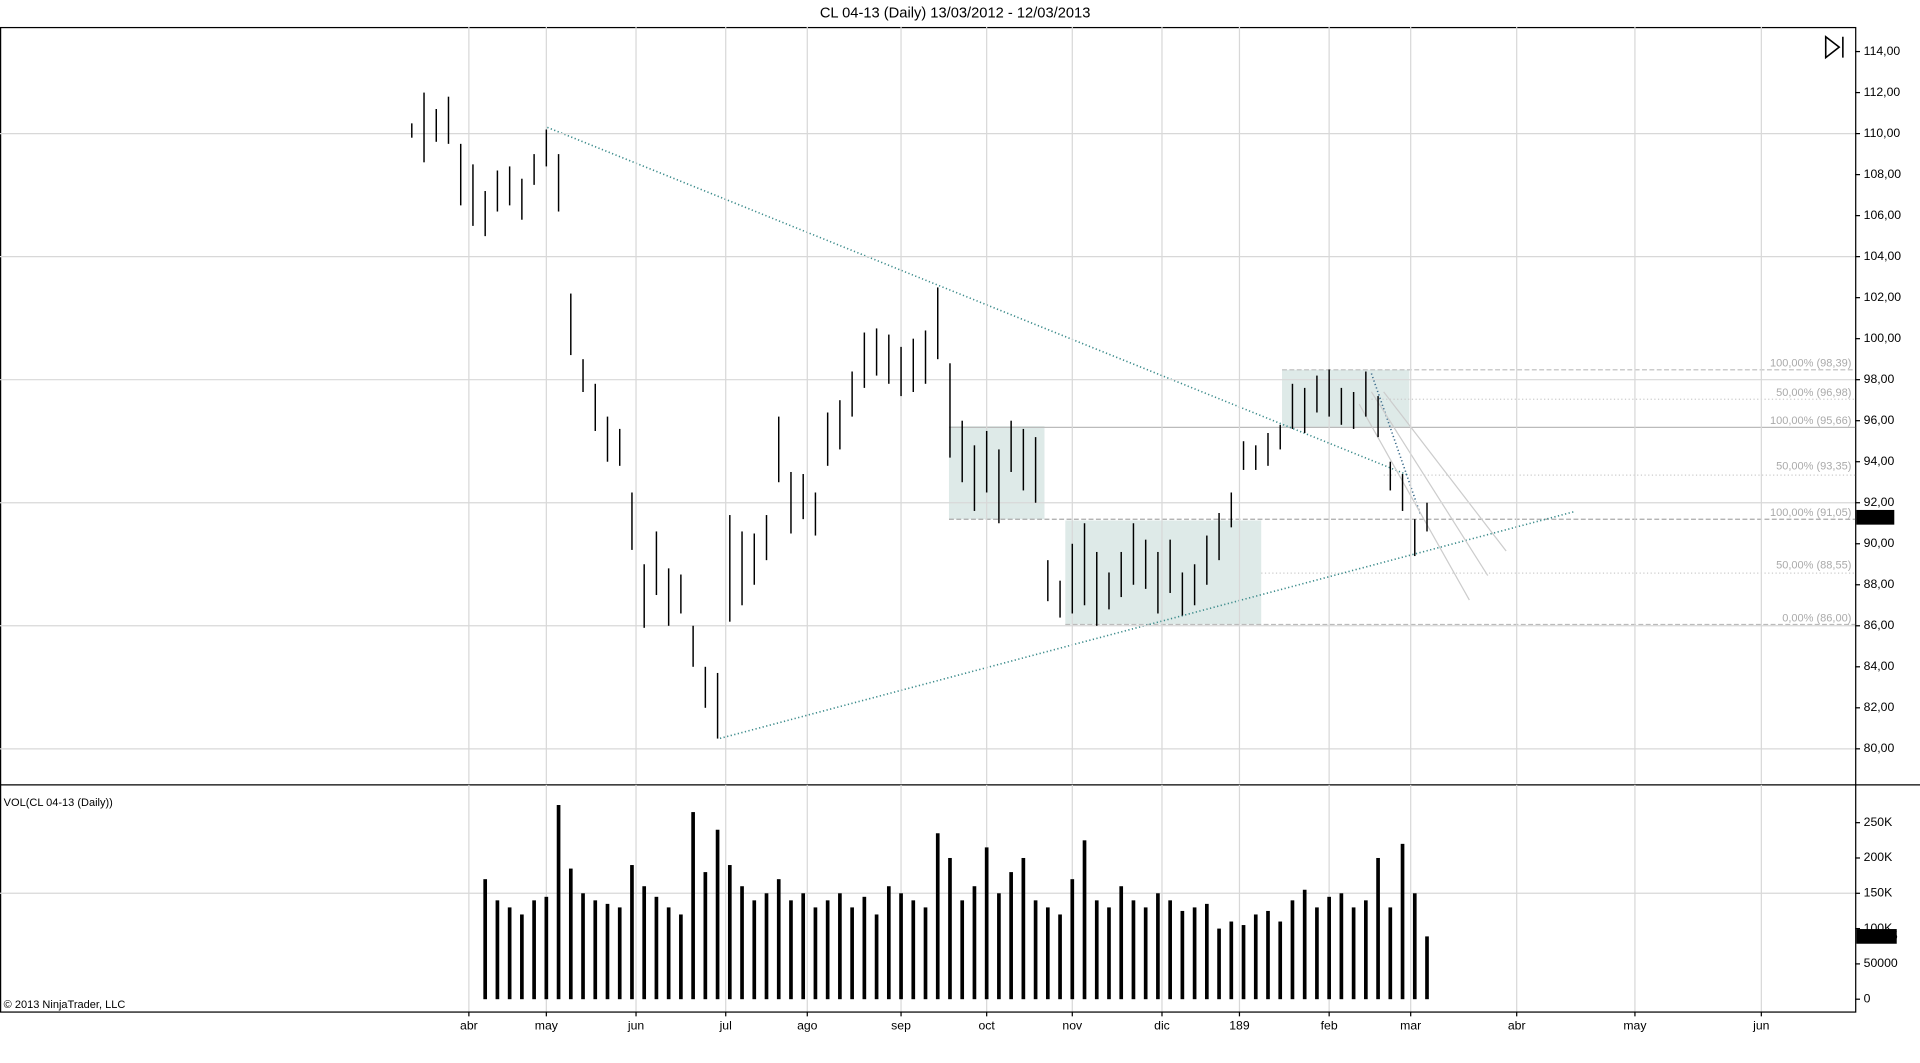  I want to click on x-tick-label: dic, so click(1162, 1025).